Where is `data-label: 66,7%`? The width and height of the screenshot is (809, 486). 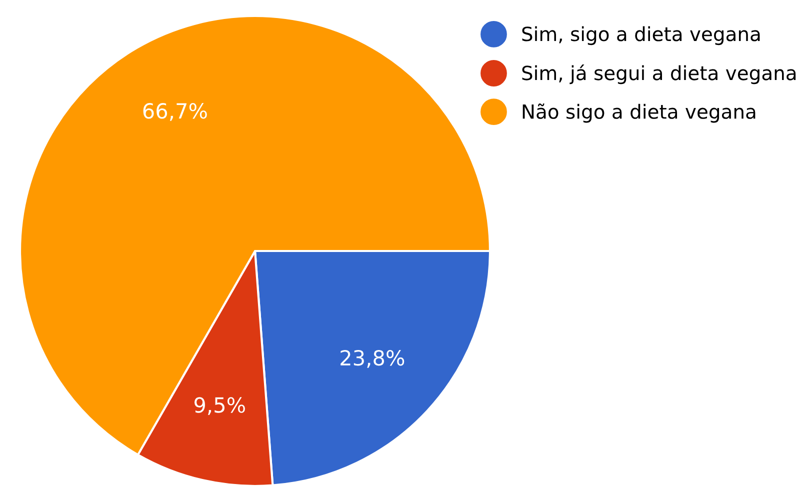 data-label: 66,7% is located at coordinates (175, 111).